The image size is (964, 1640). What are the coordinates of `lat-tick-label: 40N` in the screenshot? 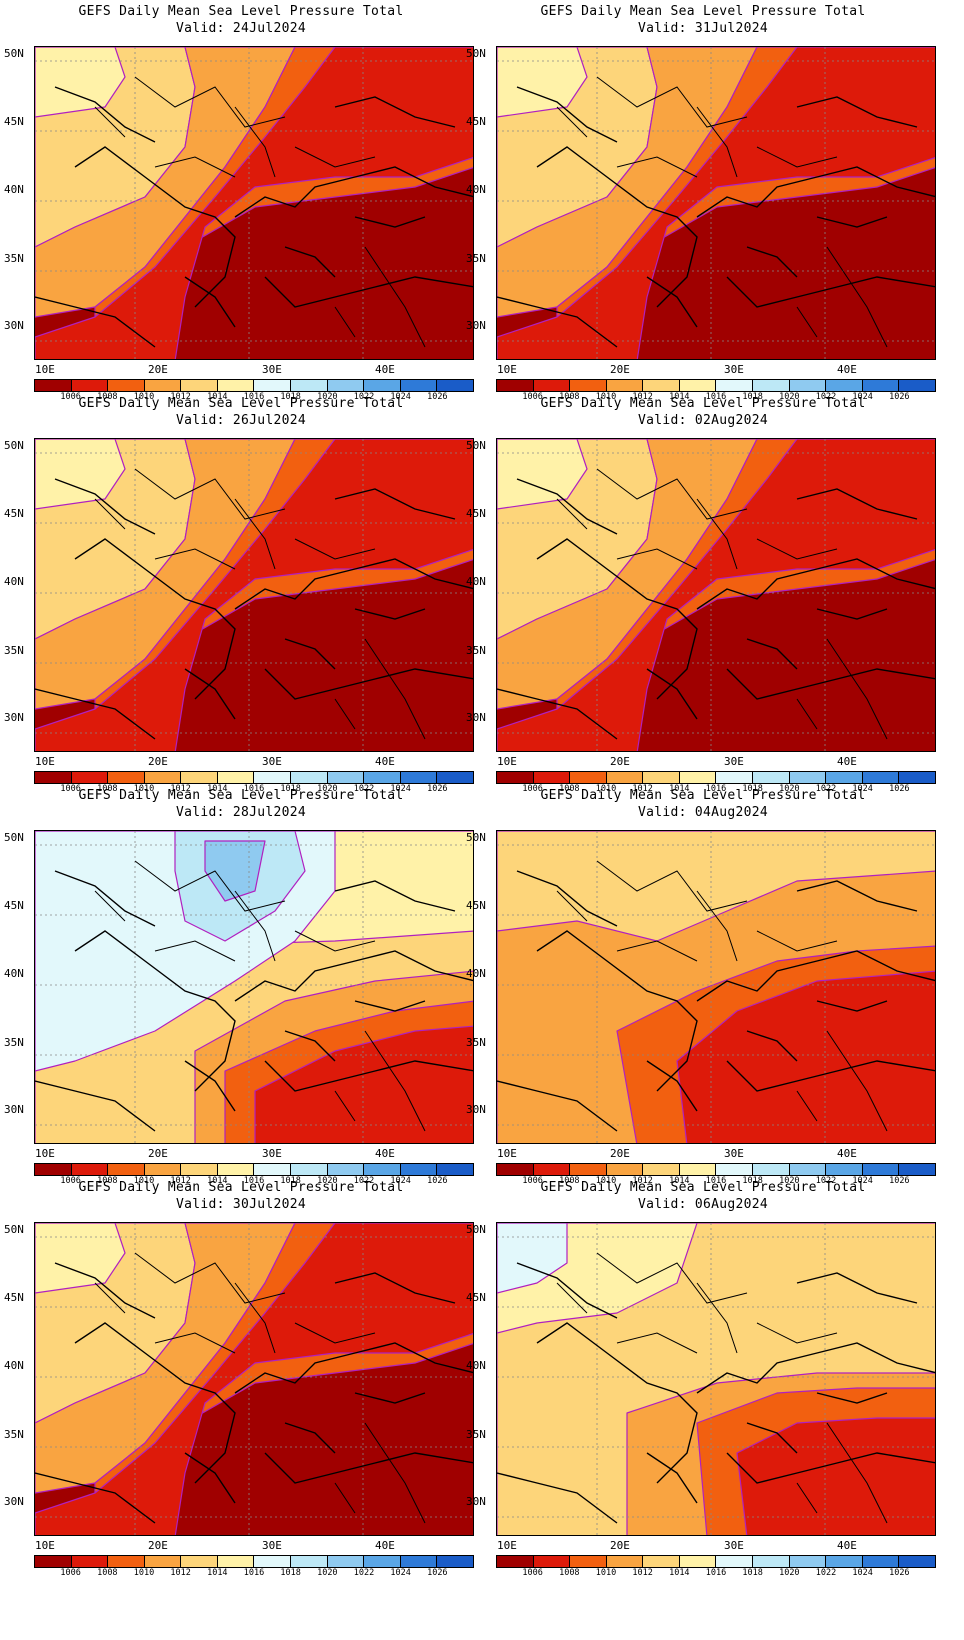 It's located at (14, 189).